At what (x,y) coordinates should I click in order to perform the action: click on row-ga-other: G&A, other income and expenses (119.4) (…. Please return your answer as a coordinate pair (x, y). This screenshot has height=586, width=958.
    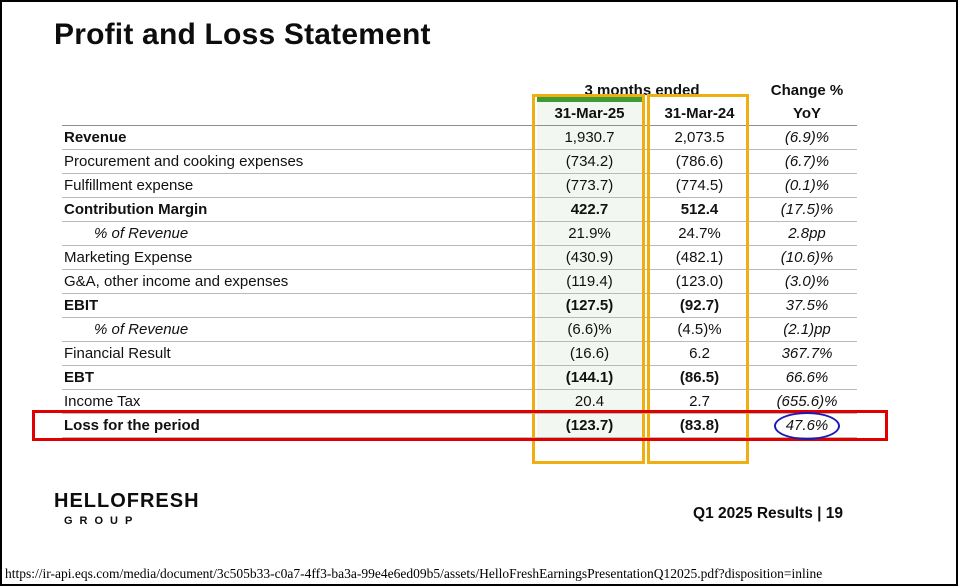
    Looking at the image, I should click on (459, 282).